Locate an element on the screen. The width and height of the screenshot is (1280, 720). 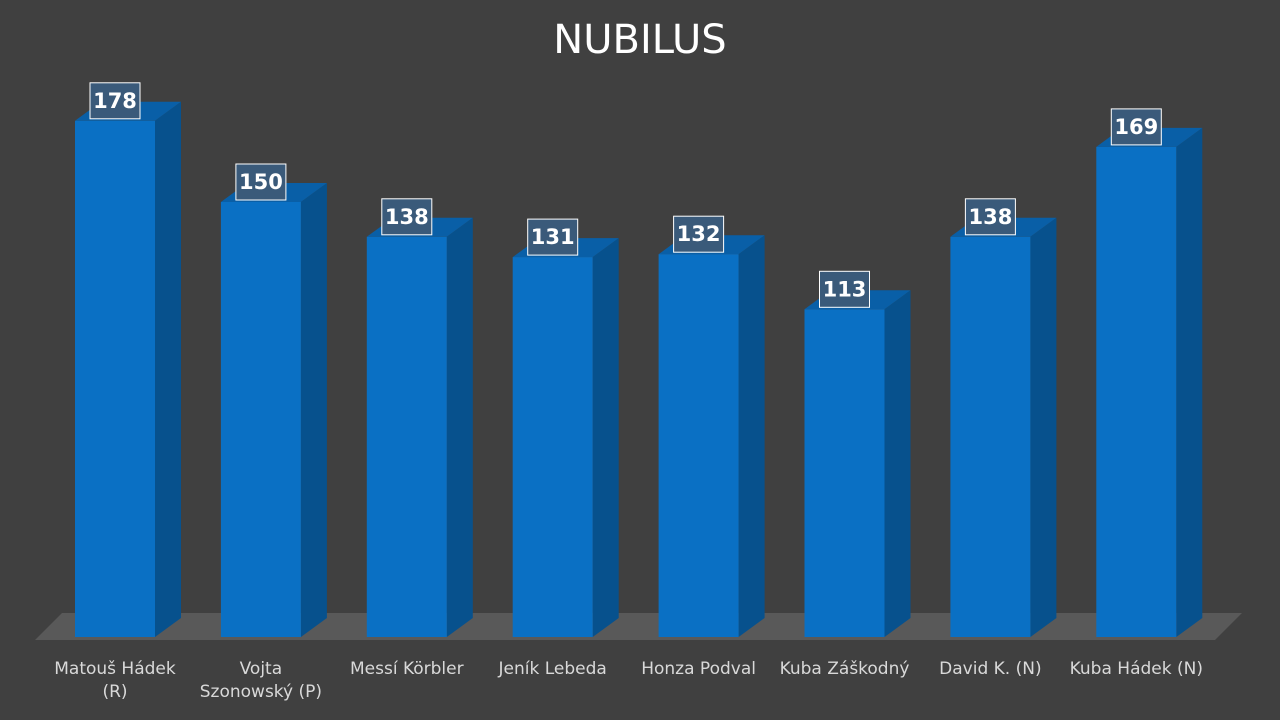
data-label: 178 is located at coordinates (115, 101).